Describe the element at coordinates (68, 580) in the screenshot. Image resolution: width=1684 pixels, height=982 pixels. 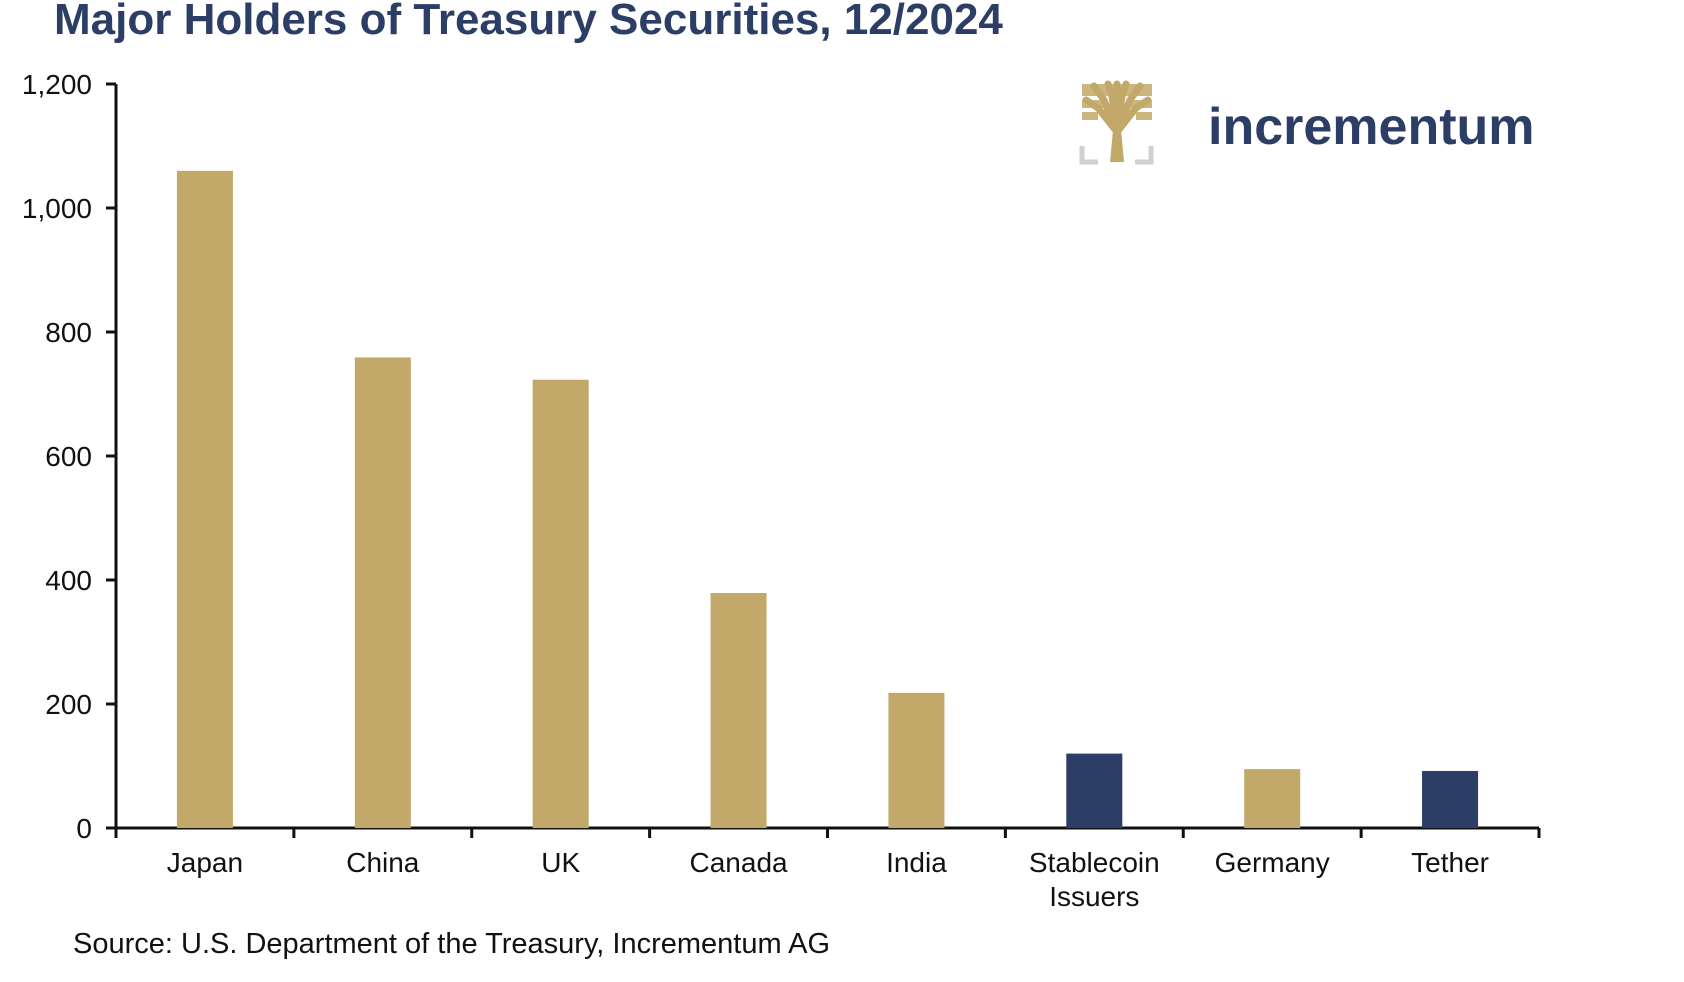
I see `y-tick-label: 400` at that location.